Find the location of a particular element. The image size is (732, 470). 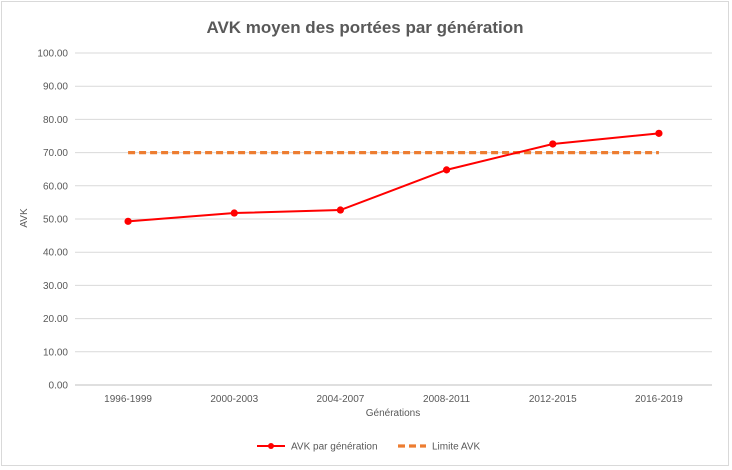

series-line-avk is located at coordinates (394, 177).